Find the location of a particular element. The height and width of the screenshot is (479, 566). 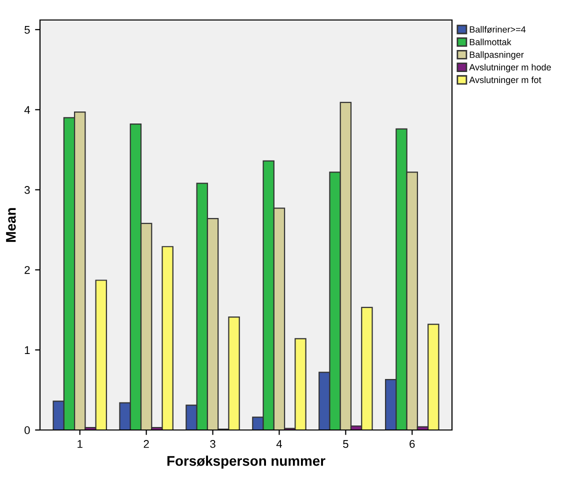

legend-label: Avslutninger m fot is located at coordinates (505, 80).